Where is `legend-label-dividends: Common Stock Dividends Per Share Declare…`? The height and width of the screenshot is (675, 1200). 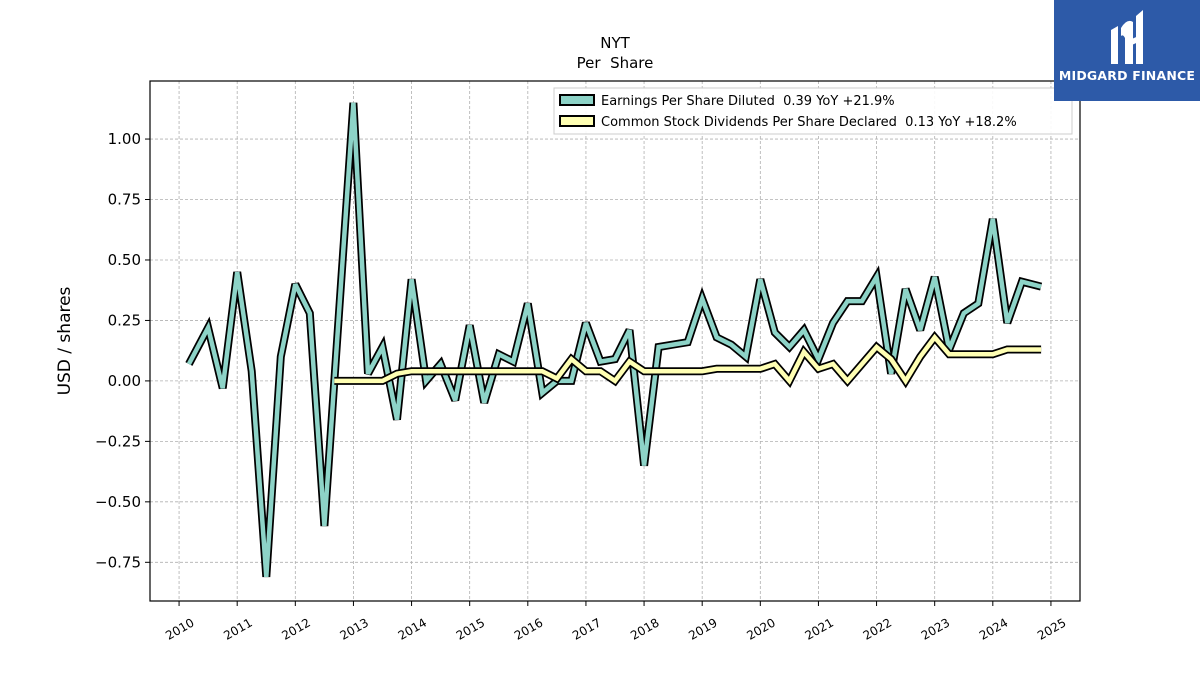
legend-label-dividends: Common Stock Dividends Per Share Declare… is located at coordinates (809, 122).